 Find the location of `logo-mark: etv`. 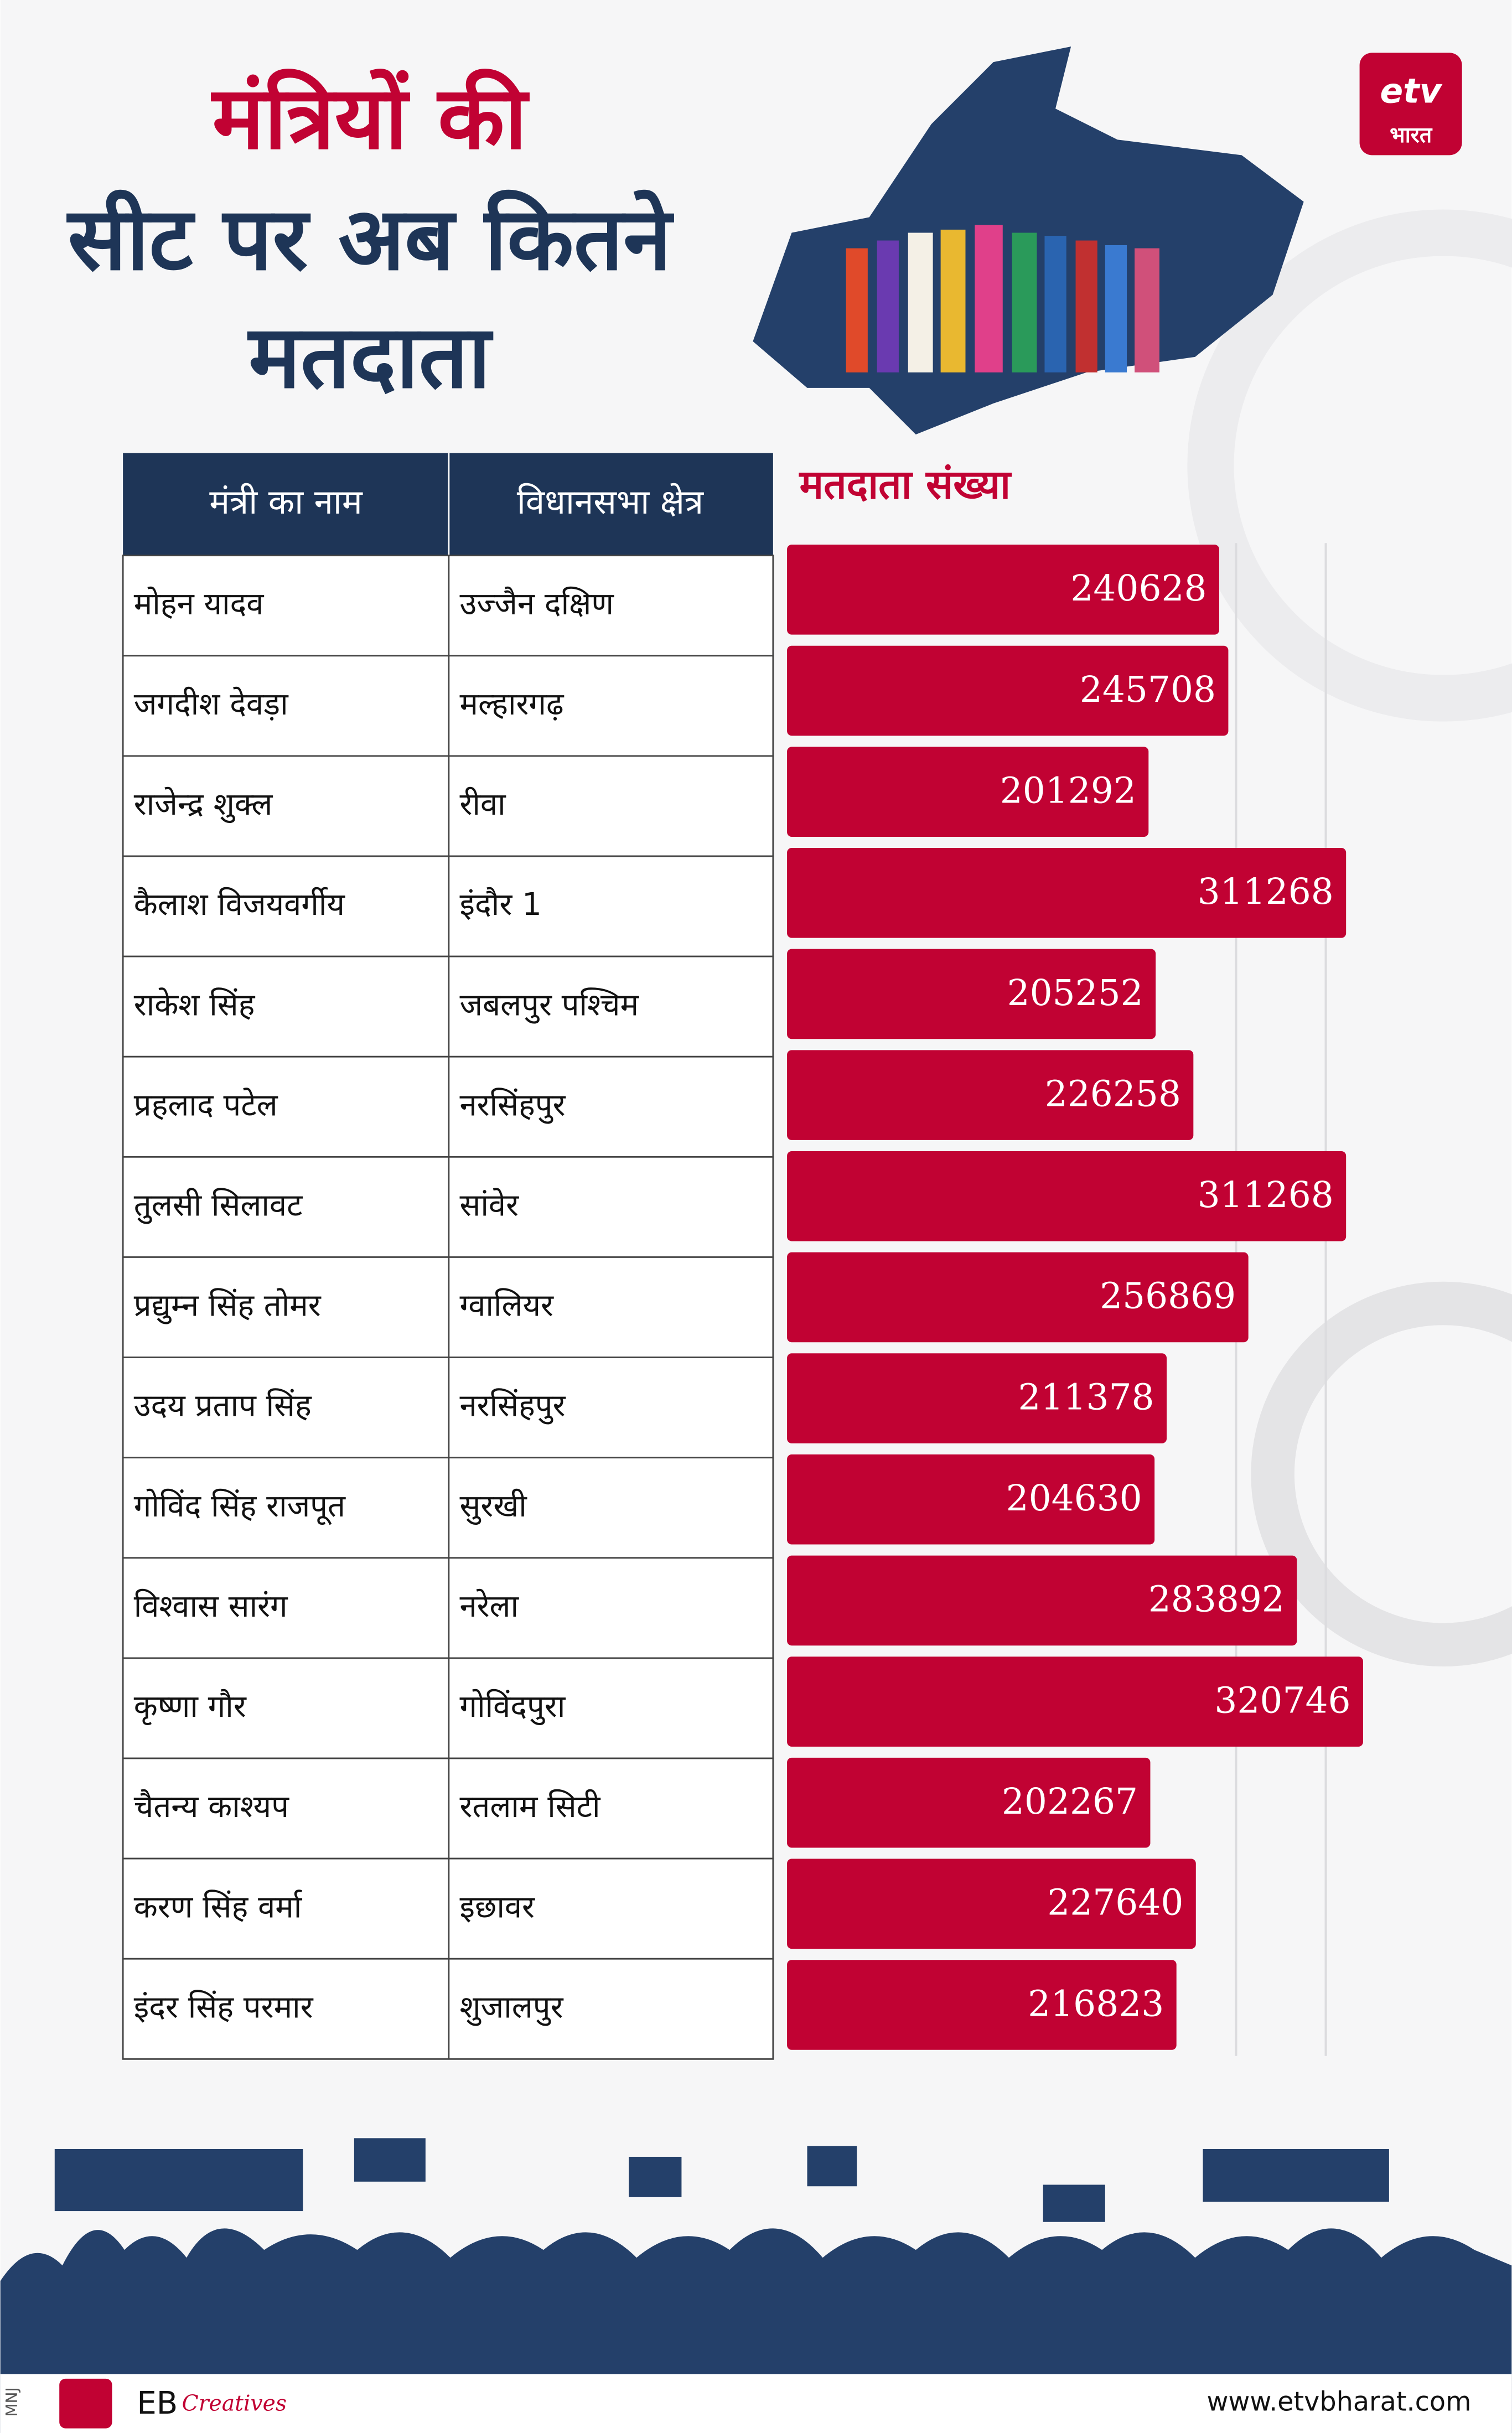

logo-mark: etv is located at coordinates (1411, 91).